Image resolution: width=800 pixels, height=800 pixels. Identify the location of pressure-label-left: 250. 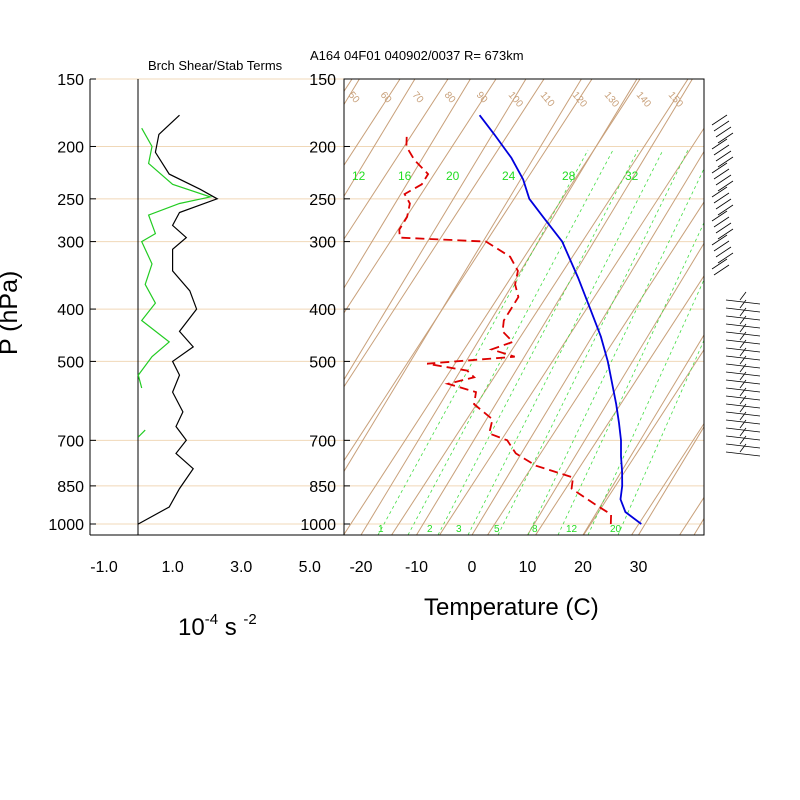
(70, 200).